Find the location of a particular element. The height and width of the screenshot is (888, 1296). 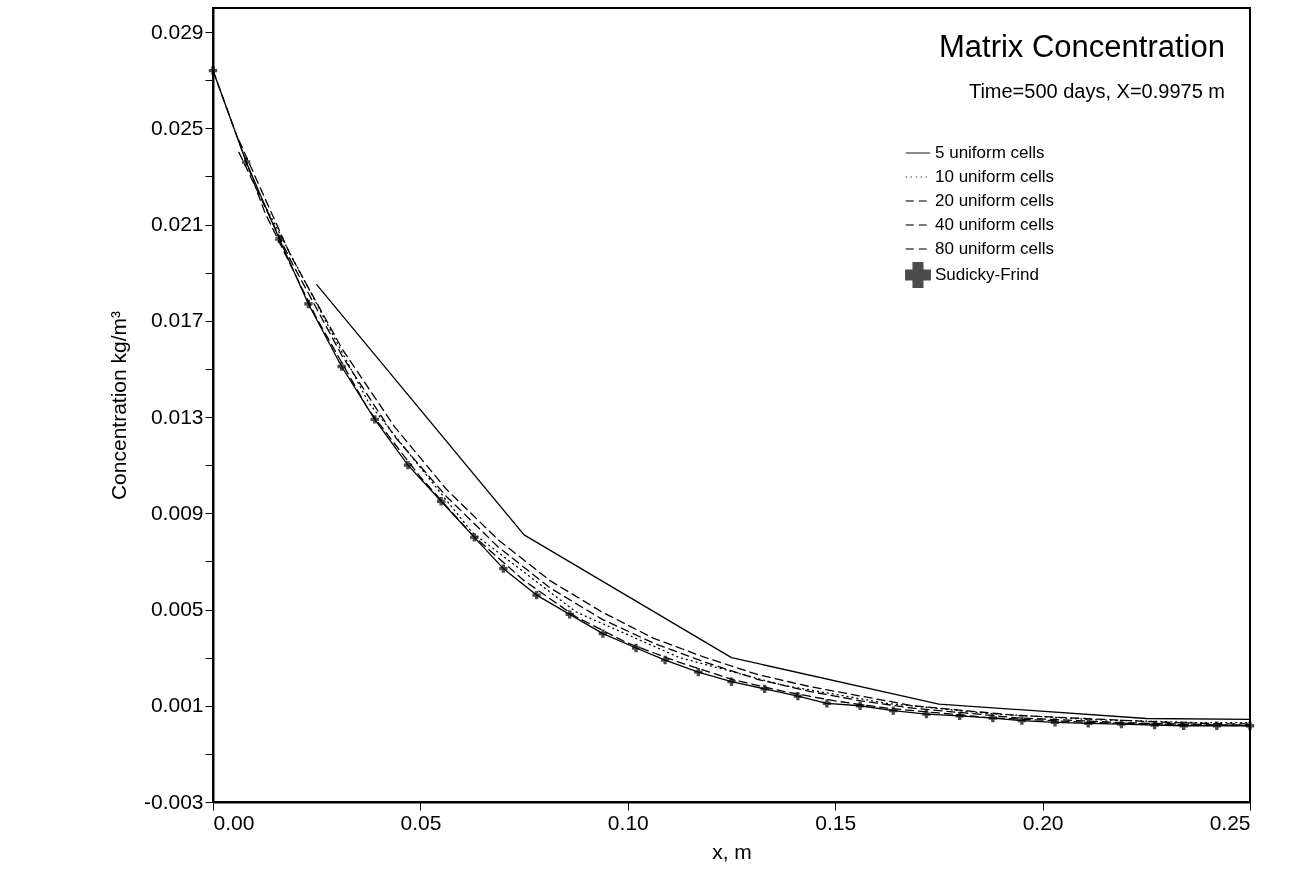

x-axis-title: x, m is located at coordinates (732, 851).